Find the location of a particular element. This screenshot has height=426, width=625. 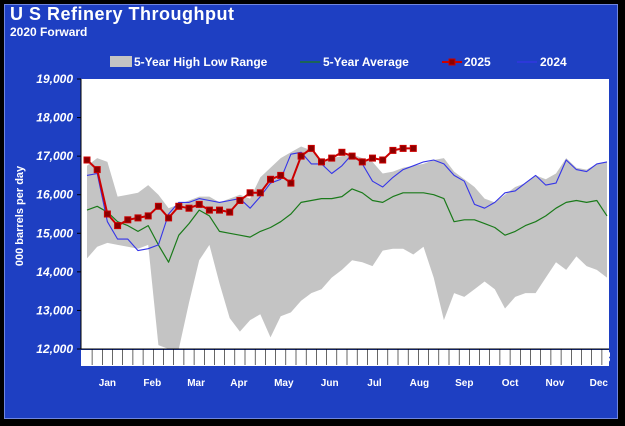

x-tick-label: 3 is located at coordinates (107, 354).